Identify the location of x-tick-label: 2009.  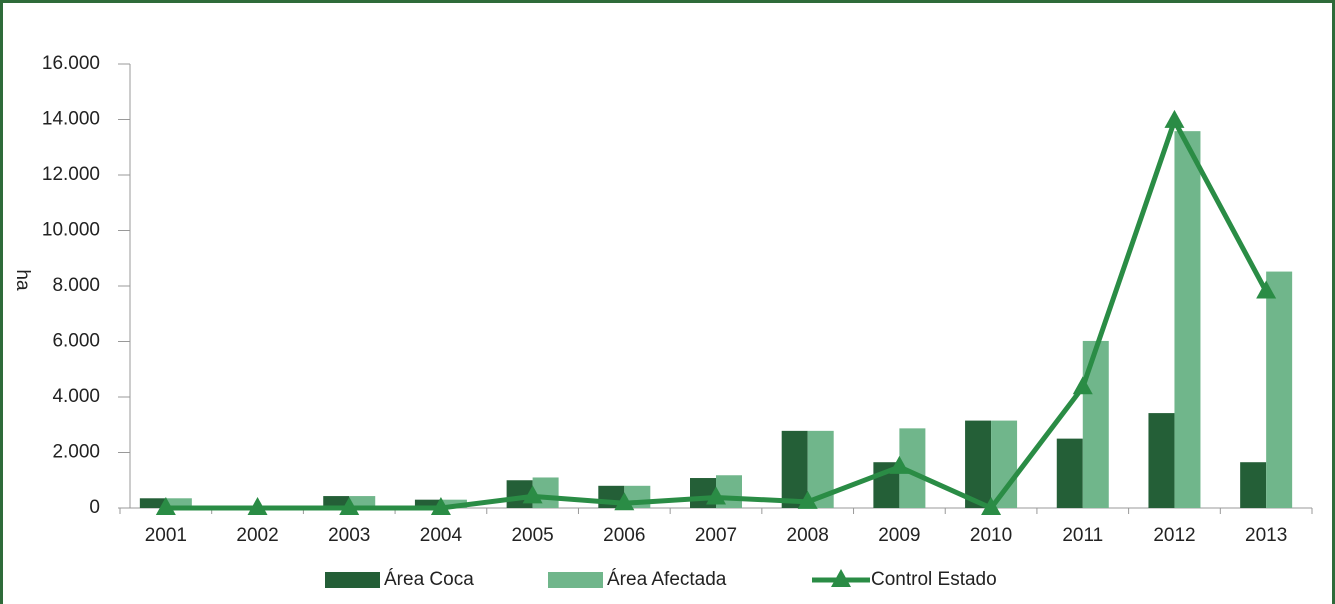
(899, 535).